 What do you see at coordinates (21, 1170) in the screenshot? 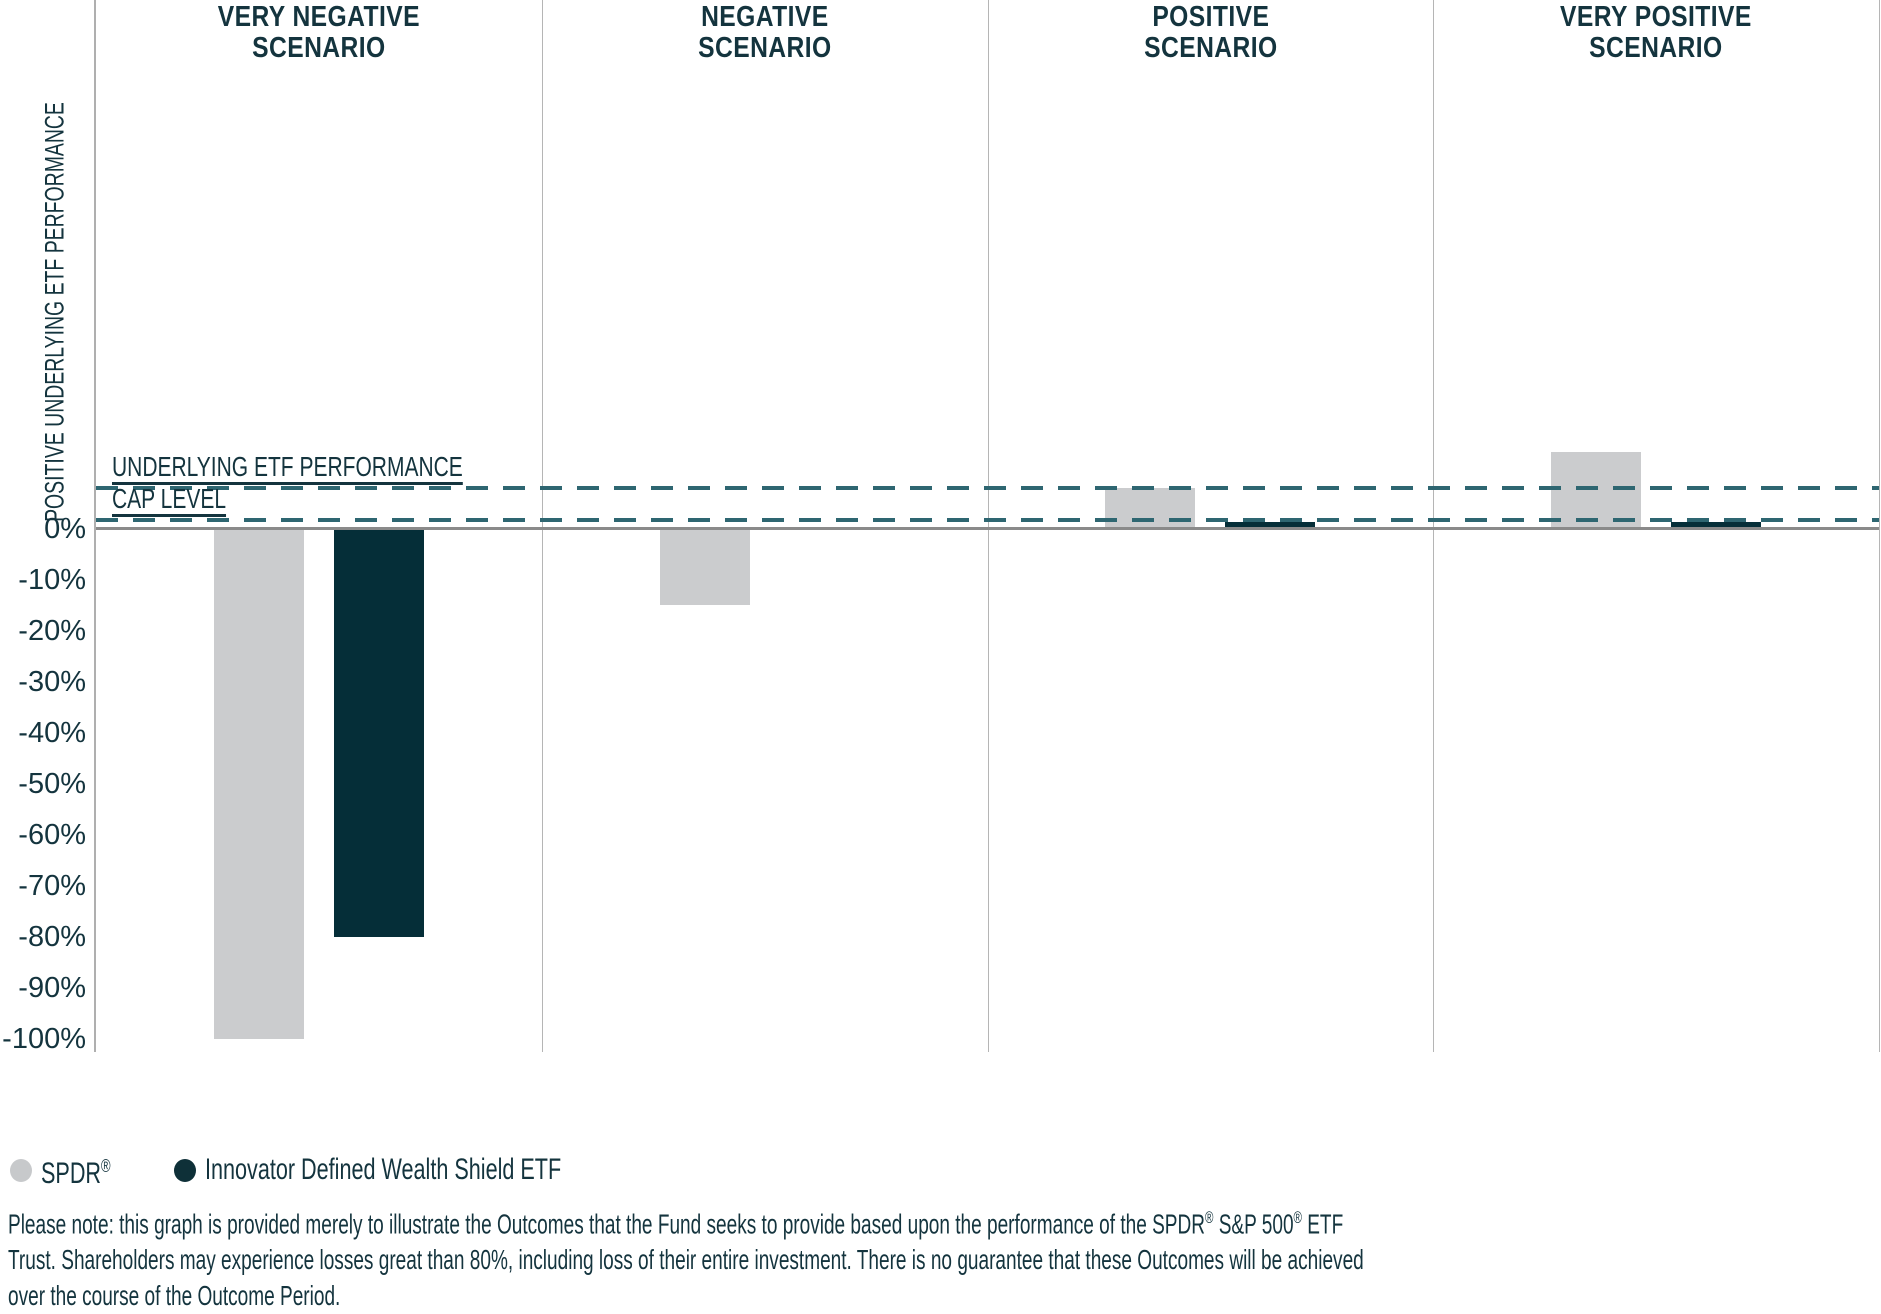
I see `spdr-legend-swatch` at bounding box center [21, 1170].